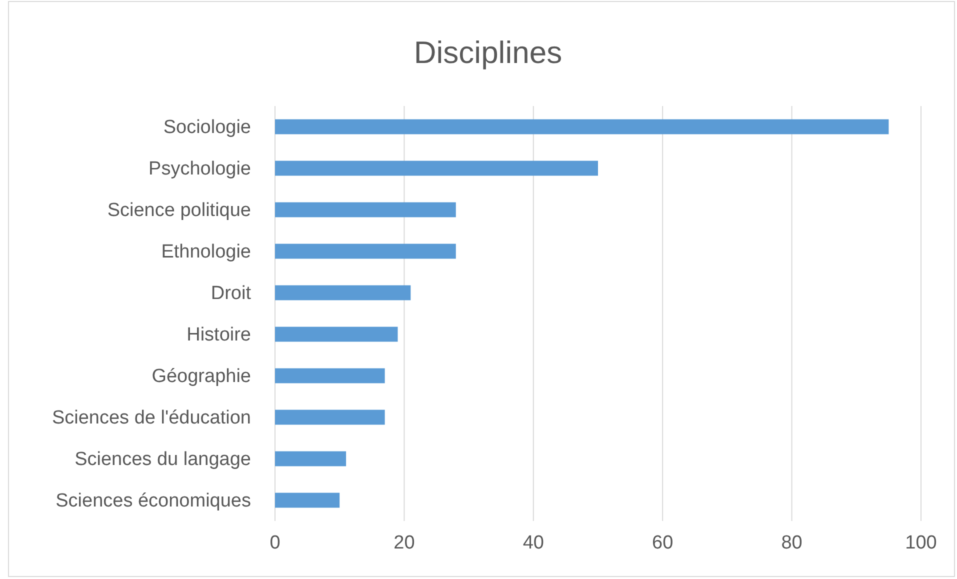 Image resolution: width=957 pixels, height=579 pixels. Describe the element at coordinates (533, 543) in the screenshot. I see `x-tick-label: 40` at that location.